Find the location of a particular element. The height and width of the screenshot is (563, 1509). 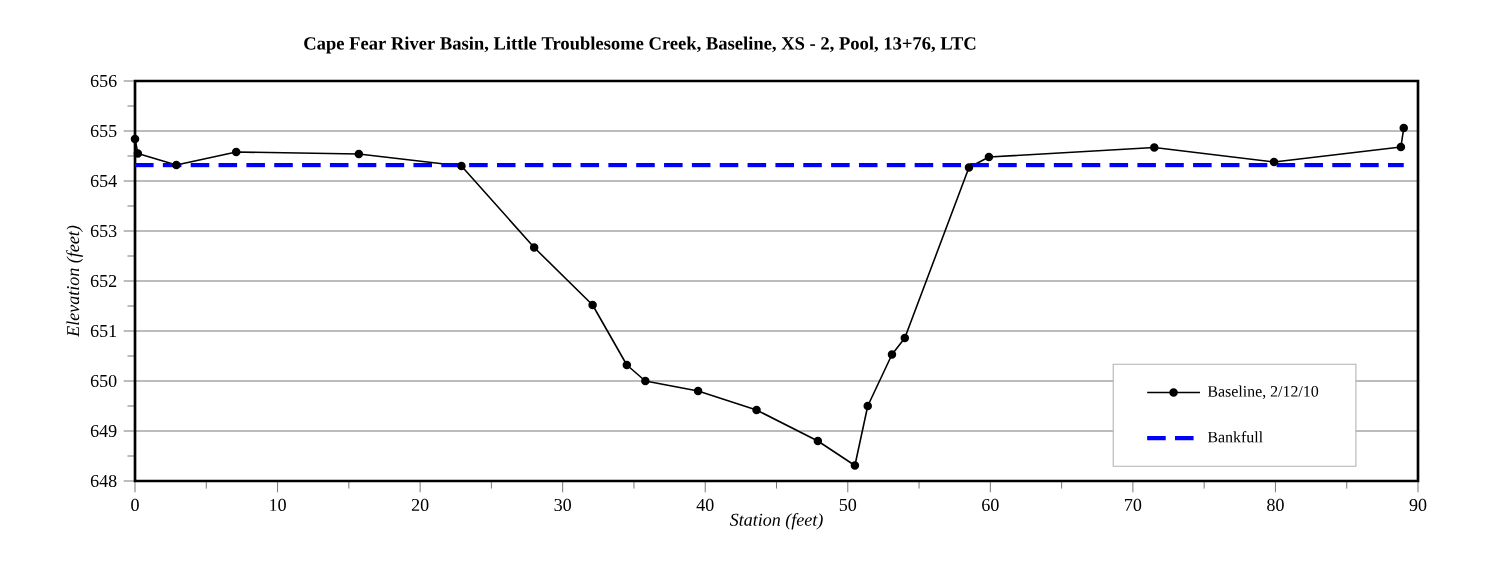

x-tick-label: 20 is located at coordinates (420, 505).